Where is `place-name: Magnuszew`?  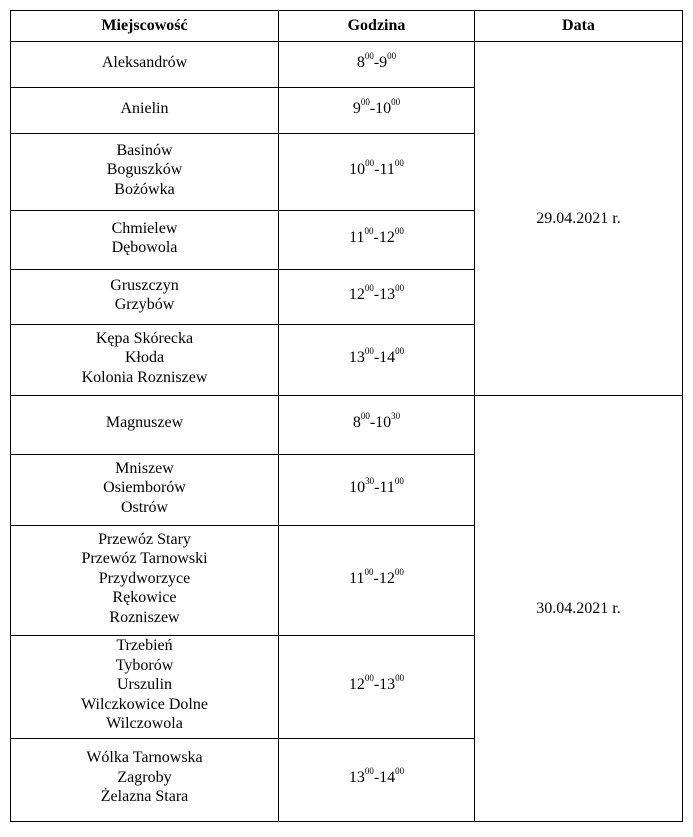 place-name: Magnuszew is located at coordinates (144, 423).